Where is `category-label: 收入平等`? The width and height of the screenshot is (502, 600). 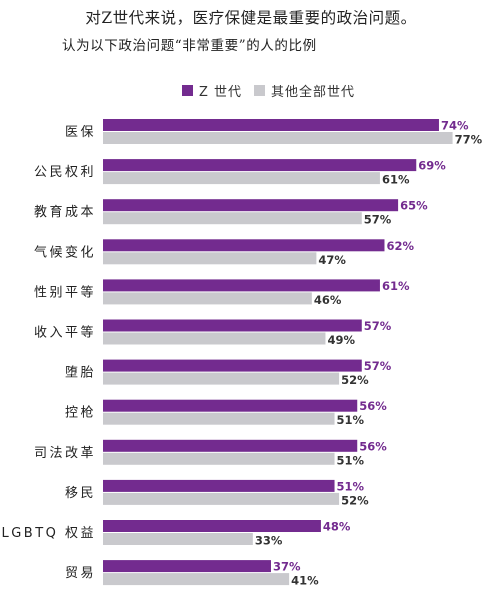
category-label: 收入平等 is located at coordinates (65, 333).